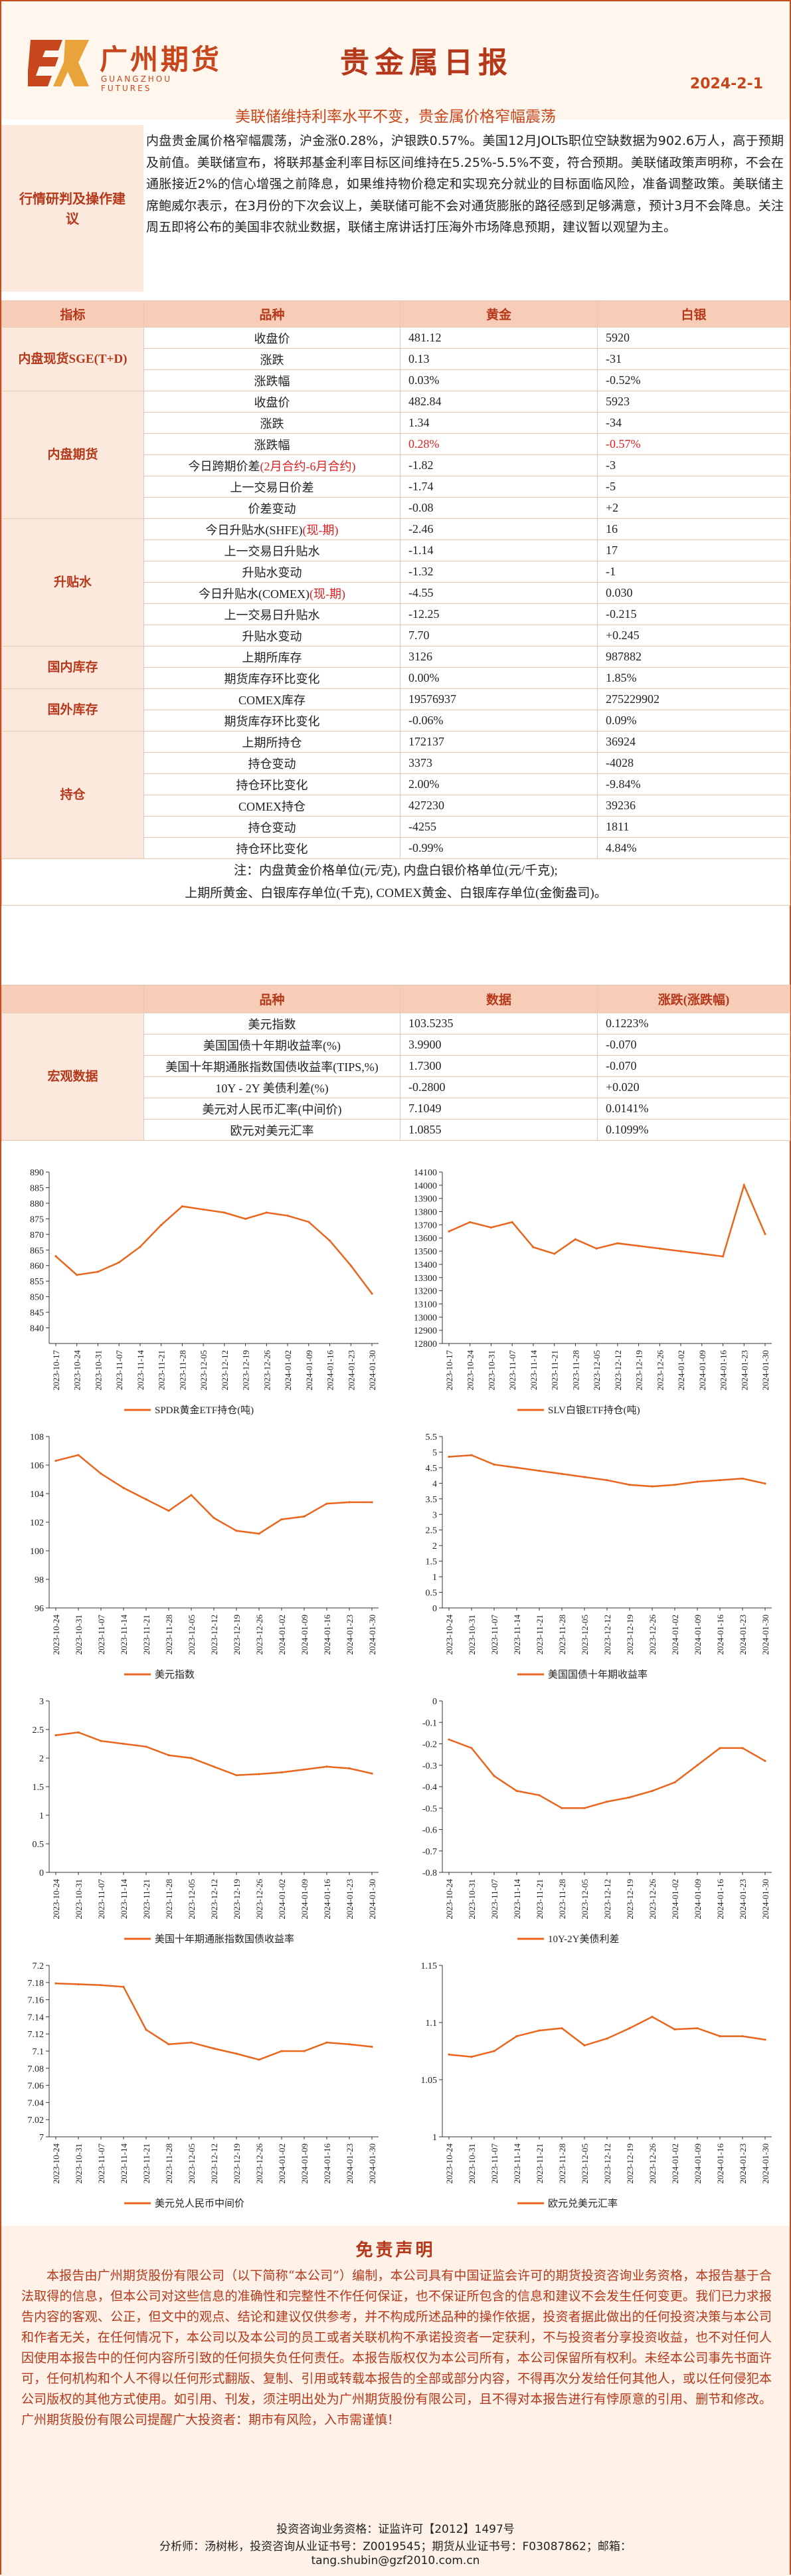  I want to click on y-tick-label: 1.5, so click(38, 1788).